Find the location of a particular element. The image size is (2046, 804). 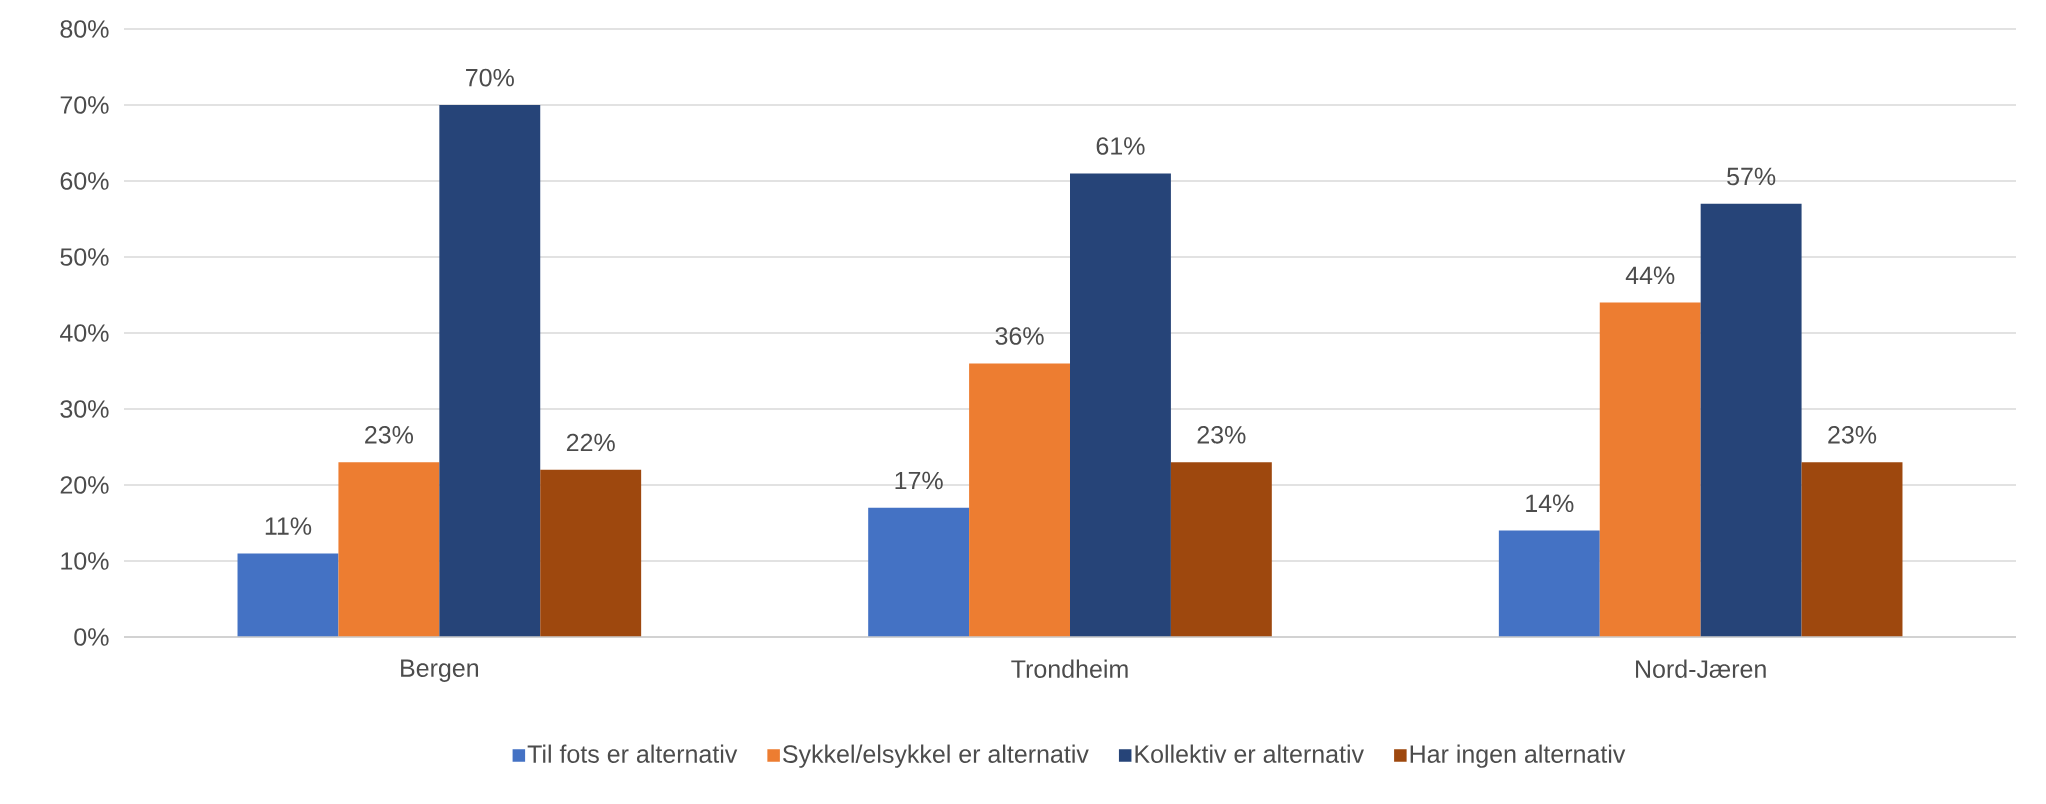

x-tick-label: Bergen is located at coordinates (440, 670).